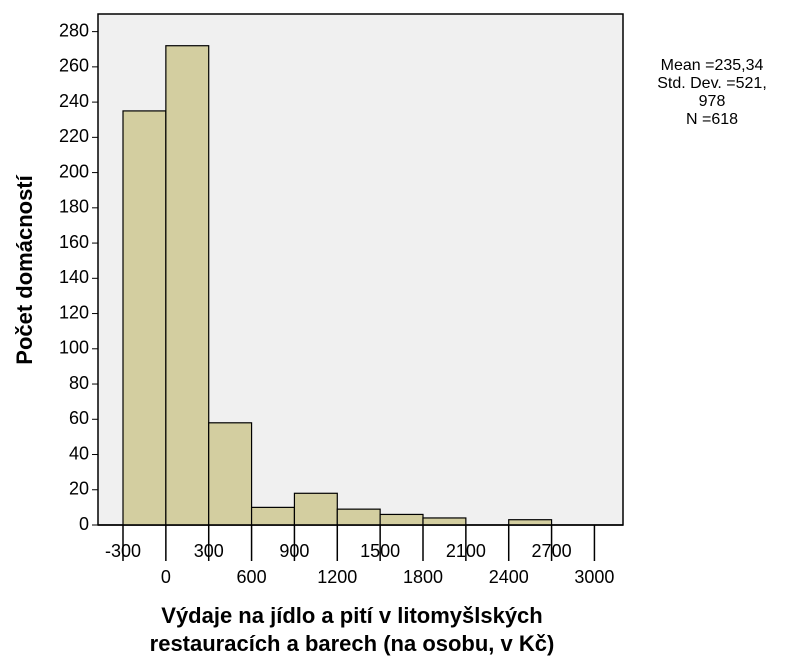 This screenshot has width=795, height=661. Describe the element at coordinates (552, 551) in the screenshot. I see `x-tick-label: 2700` at that location.